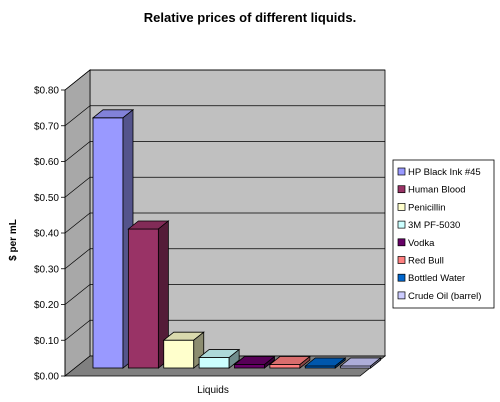 Image resolution: width=500 pixels, height=402 pixels. I want to click on legend-item: Bottled Water, so click(431, 278).